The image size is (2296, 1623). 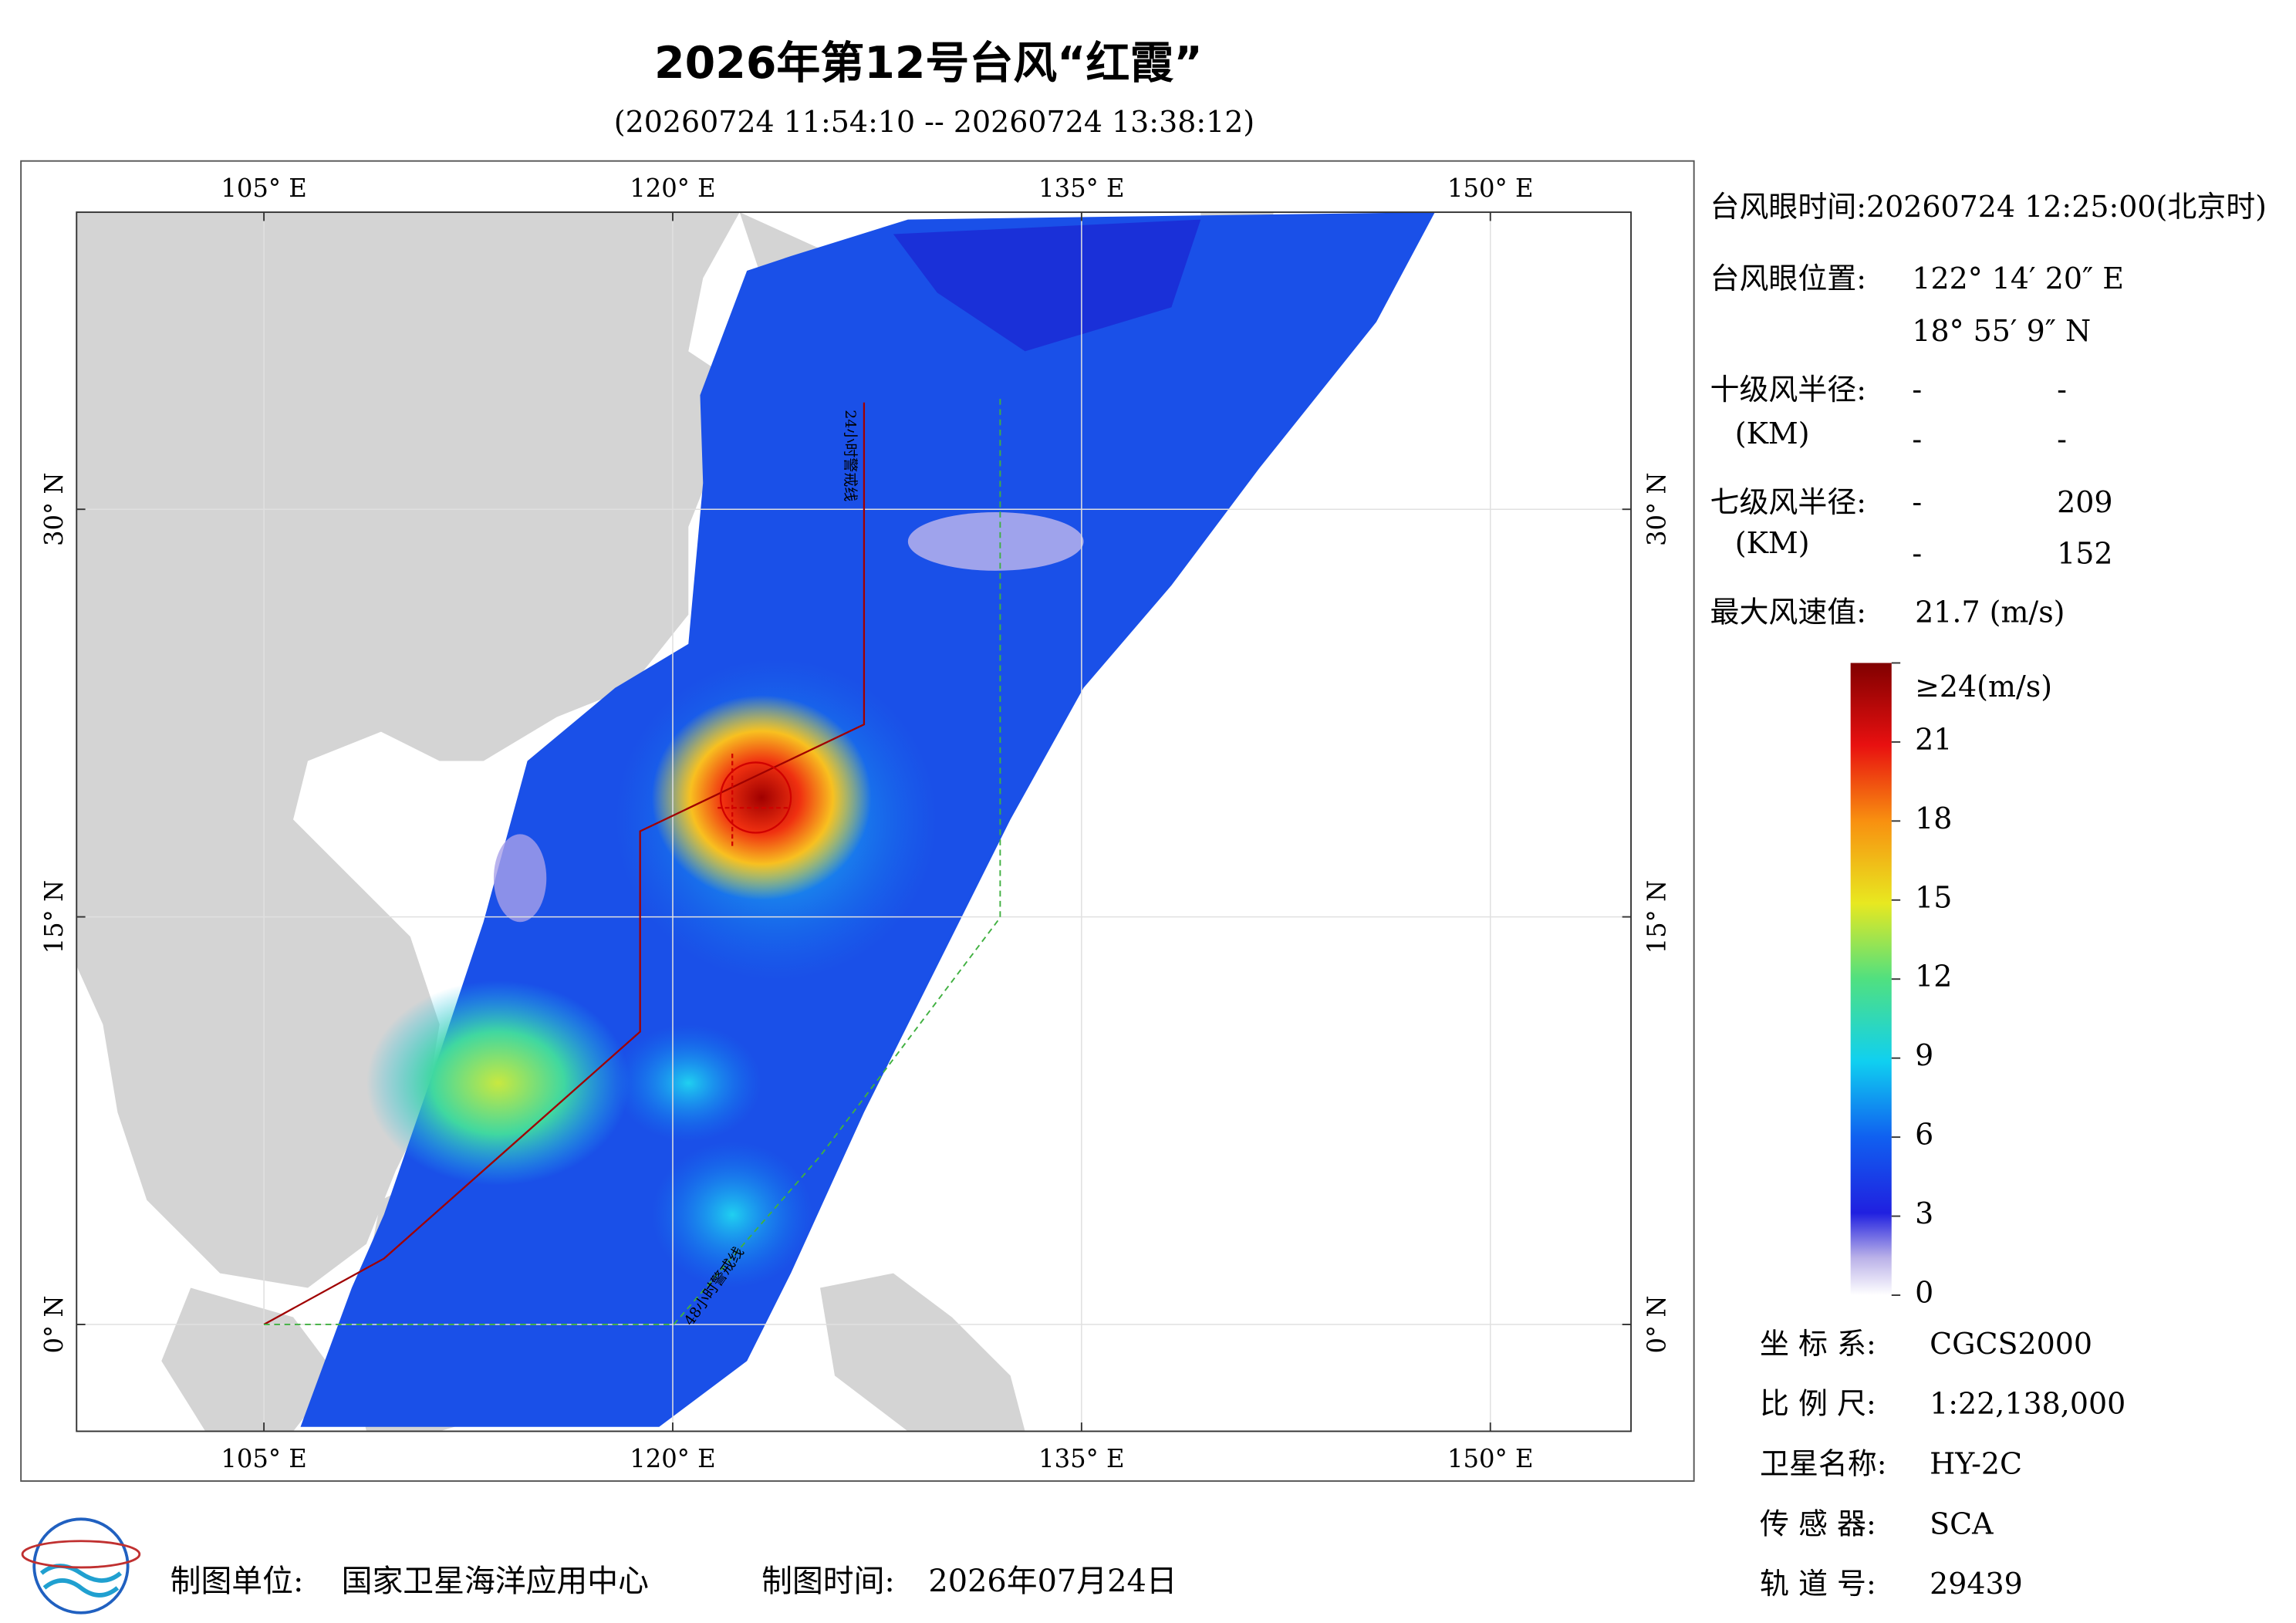 What do you see at coordinates (1924, 1293) in the screenshot?
I see `colorbar-label: 0` at bounding box center [1924, 1293].